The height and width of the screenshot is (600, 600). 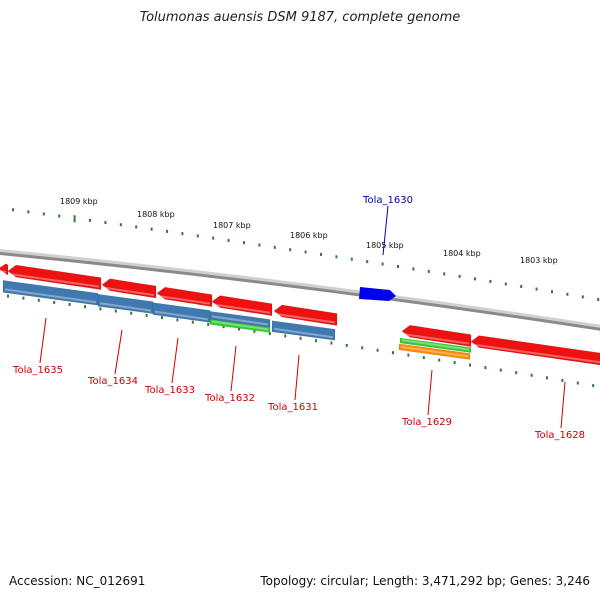 I want to click on green-feature-1632-shine, so click(x=240, y=325).